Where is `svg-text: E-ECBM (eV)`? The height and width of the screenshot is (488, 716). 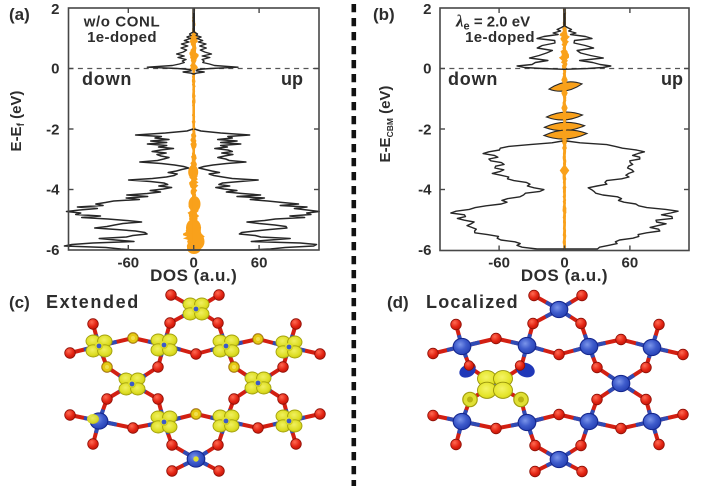
svg-text: E-ECBM (eV) is located at coordinates (386, 124).